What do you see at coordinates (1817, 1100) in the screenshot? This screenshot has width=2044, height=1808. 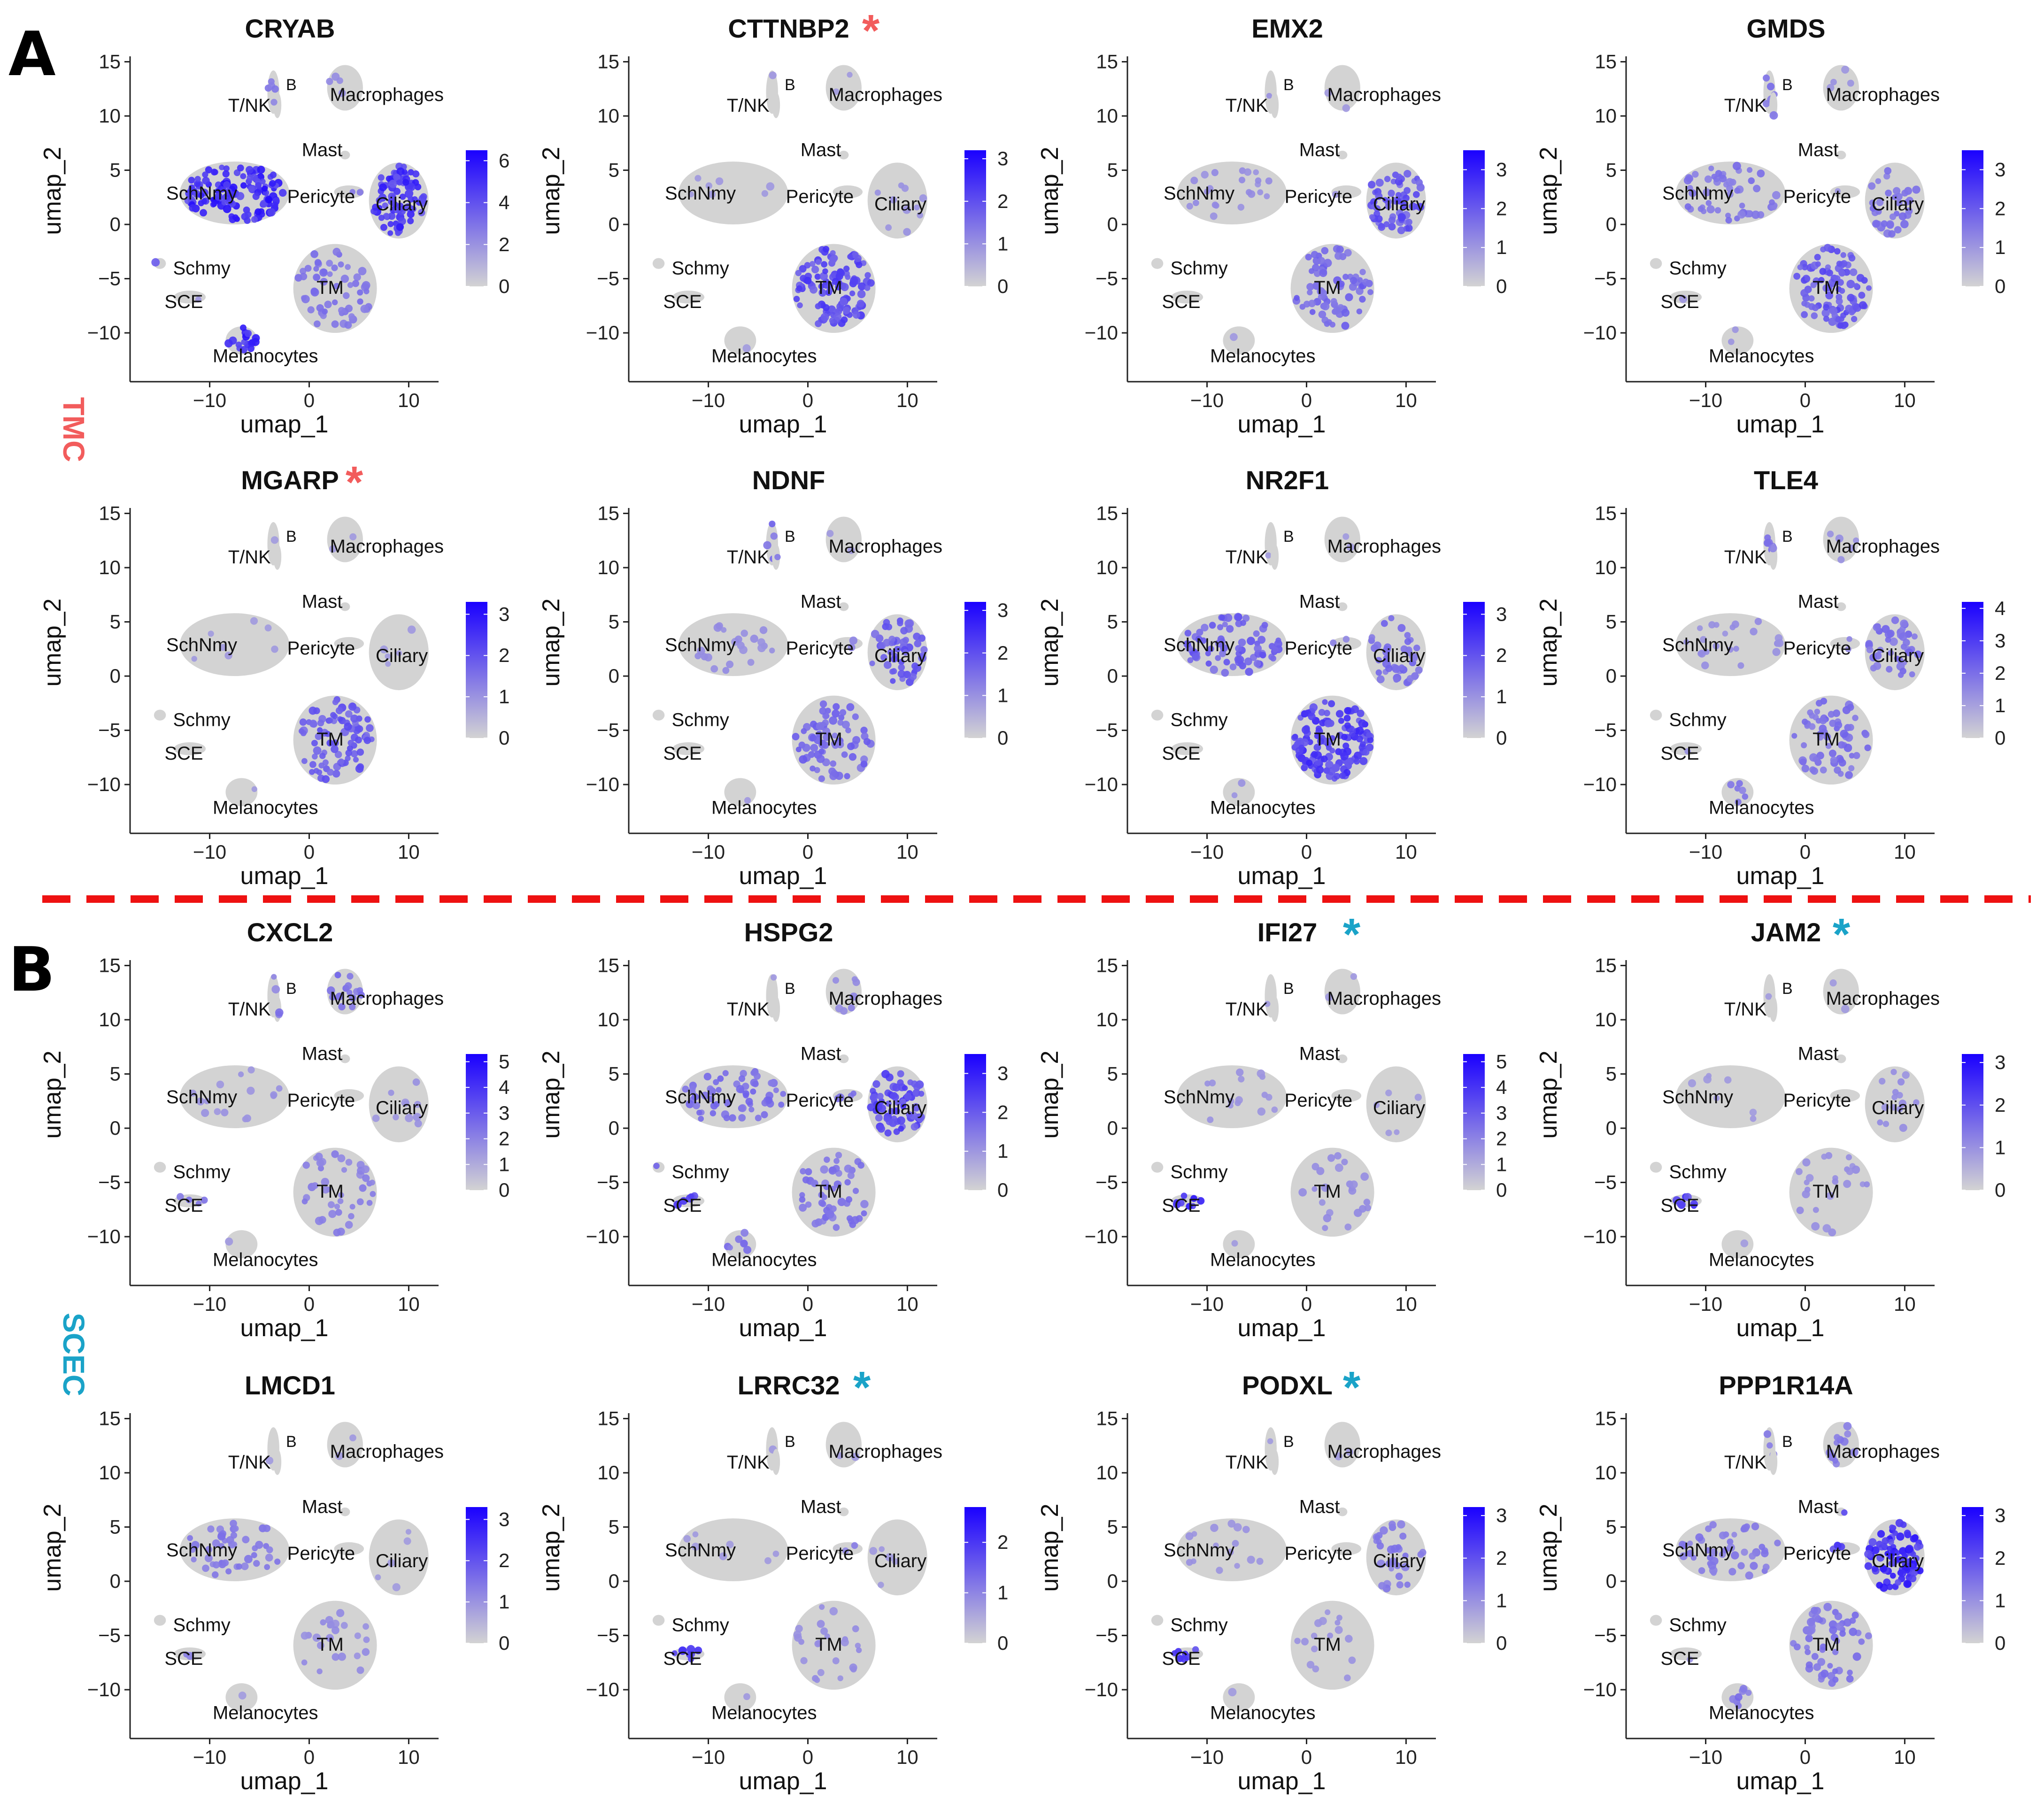 I see `cluster-label: Pericyte` at bounding box center [1817, 1100].